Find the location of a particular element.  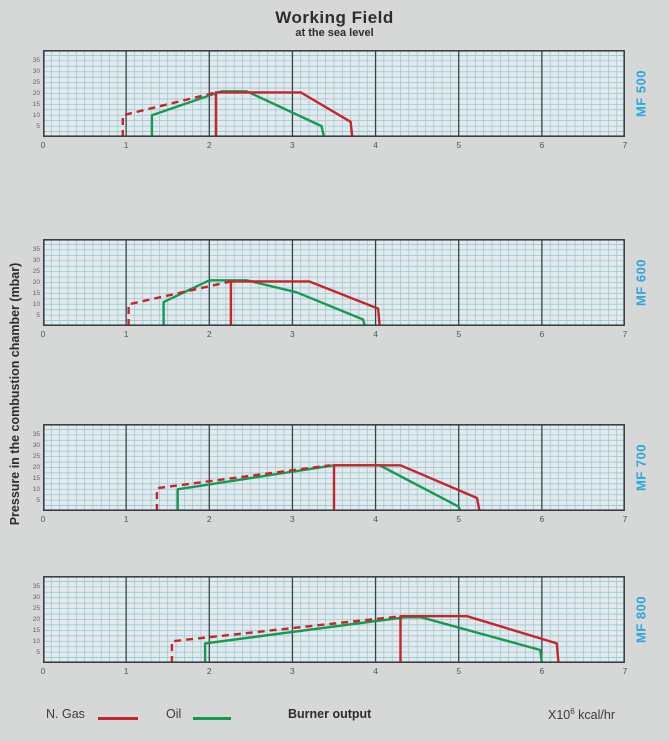

chart-row-mf-600: MF 600 5 10 15 20 25 30 35 0 1 2 3 4 5 6 7 is located at coordinates (334, 293).